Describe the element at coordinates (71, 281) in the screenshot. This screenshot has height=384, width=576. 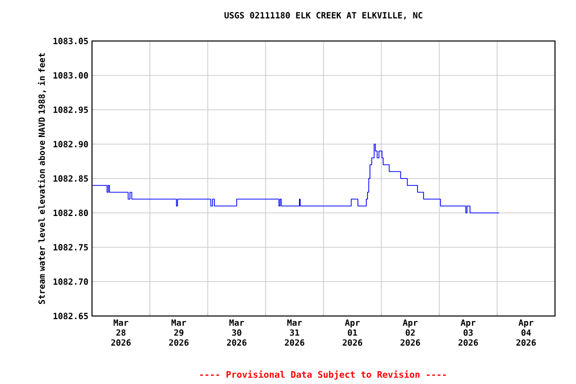
I see `y-tick-label: 1082.70` at that location.